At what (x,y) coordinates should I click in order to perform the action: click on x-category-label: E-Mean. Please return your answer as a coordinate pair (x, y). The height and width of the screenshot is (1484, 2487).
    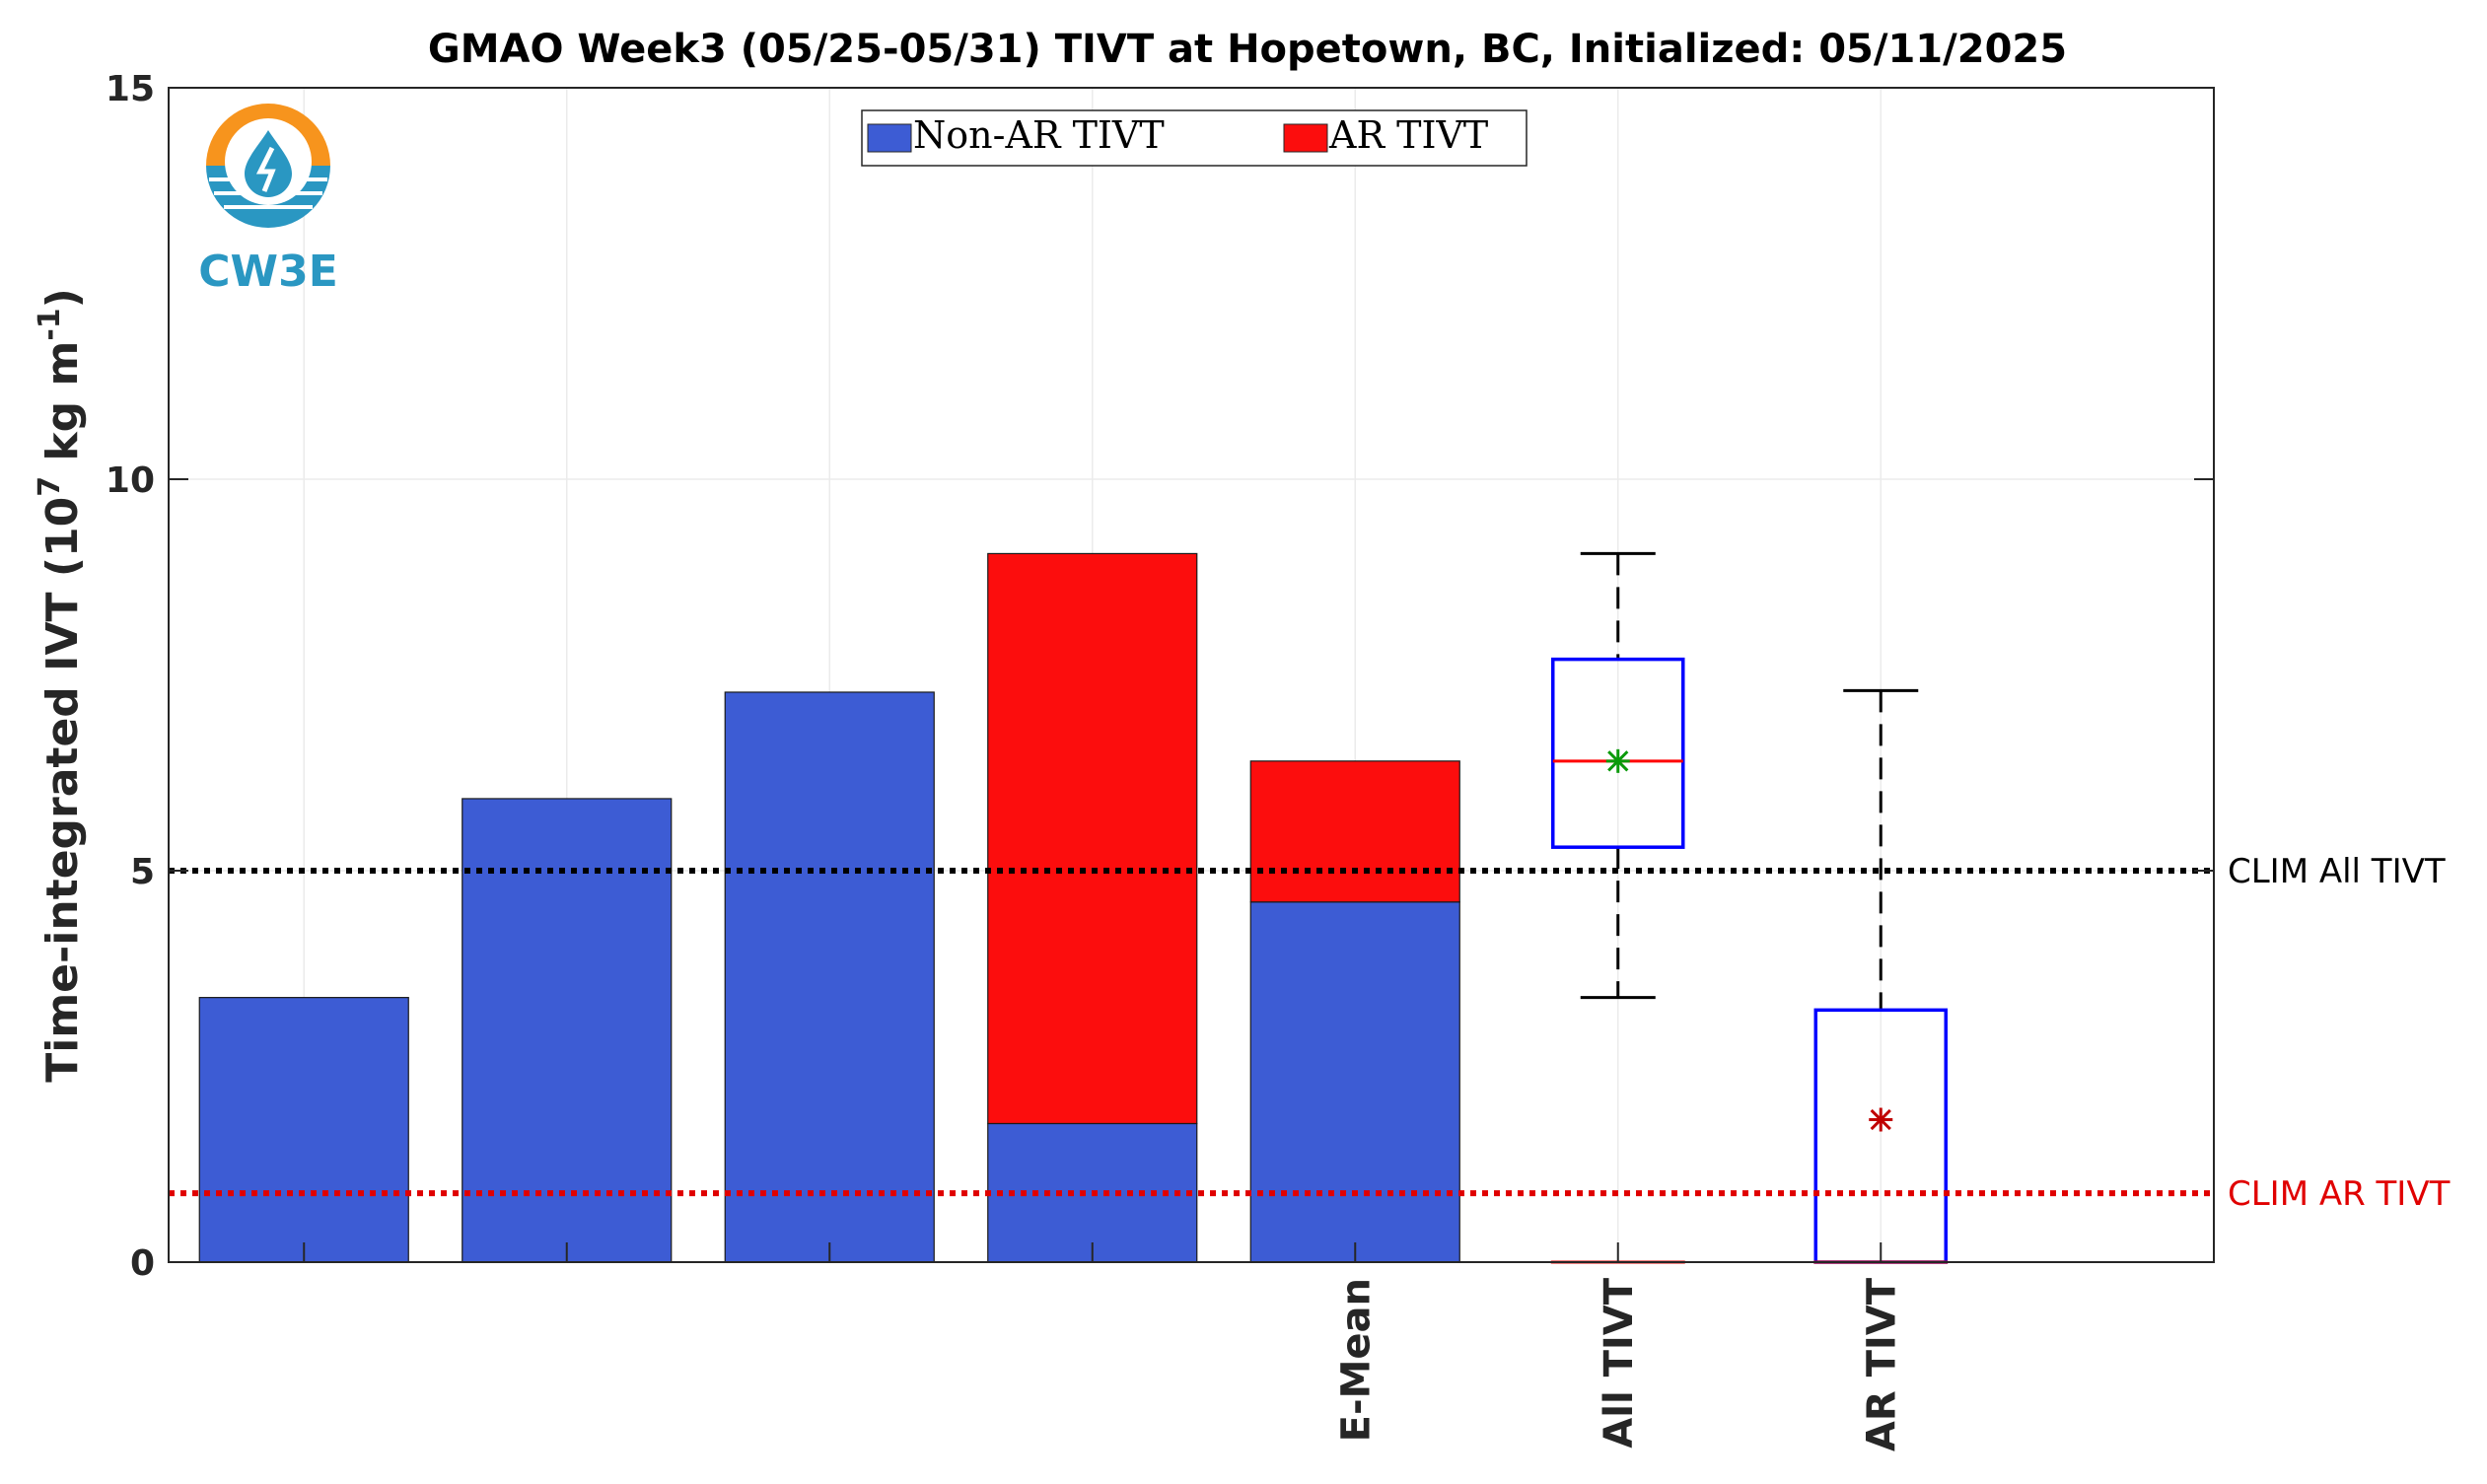
    Looking at the image, I should click on (1356, 1360).